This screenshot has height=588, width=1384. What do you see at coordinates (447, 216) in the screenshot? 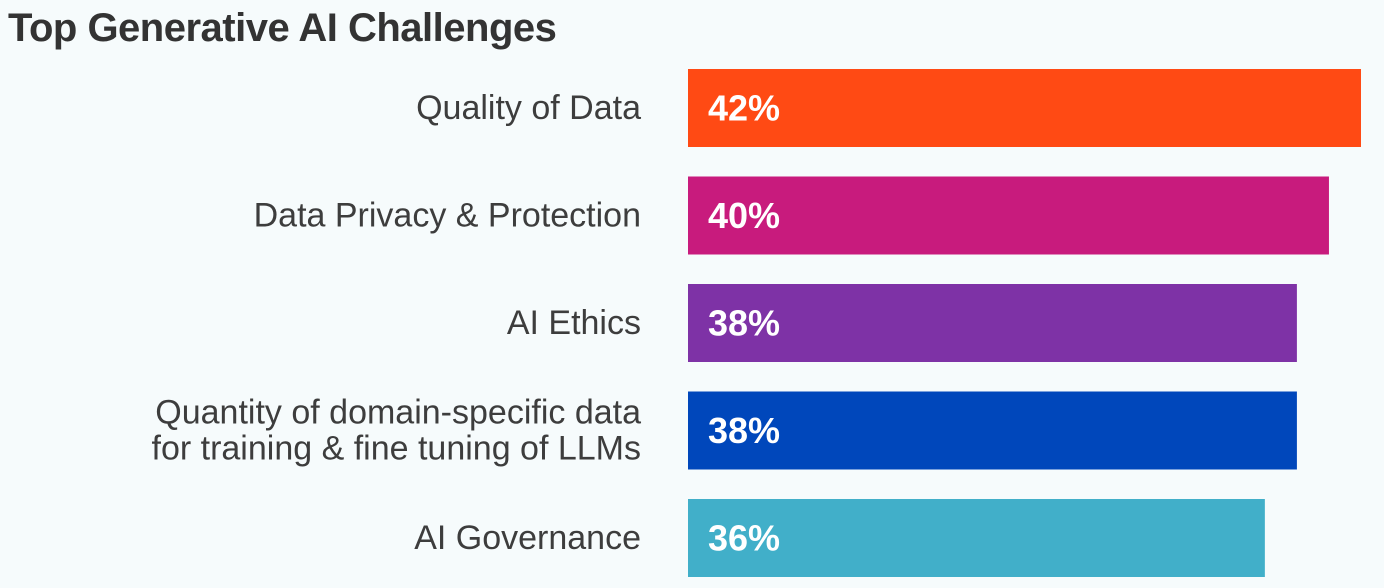
I see `category-label-2: Data Privacy & Protection` at bounding box center [447, 216].